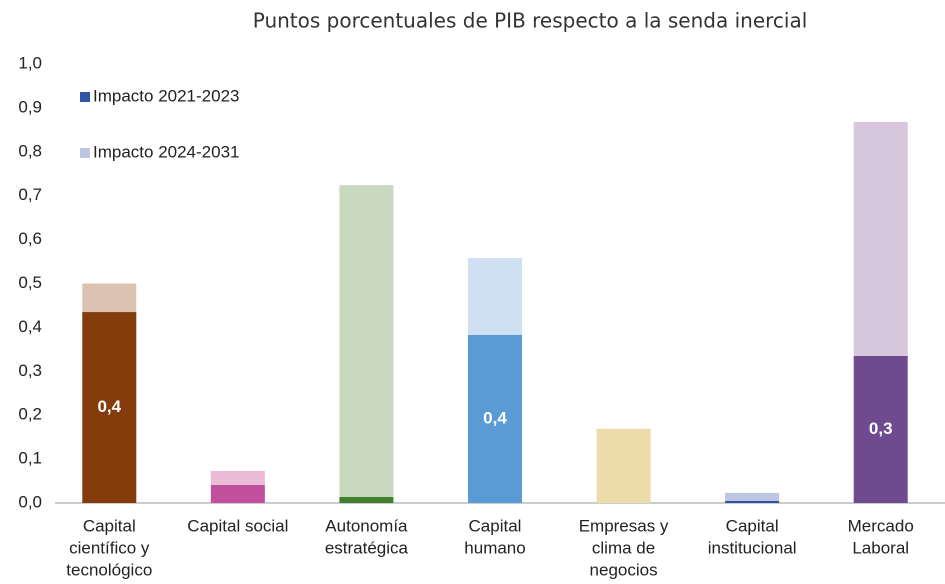  What do you see at coordinates (30, 62) in the screenshot?
I see `y-tick-label: 1,0` at bounding box center [30, 62].